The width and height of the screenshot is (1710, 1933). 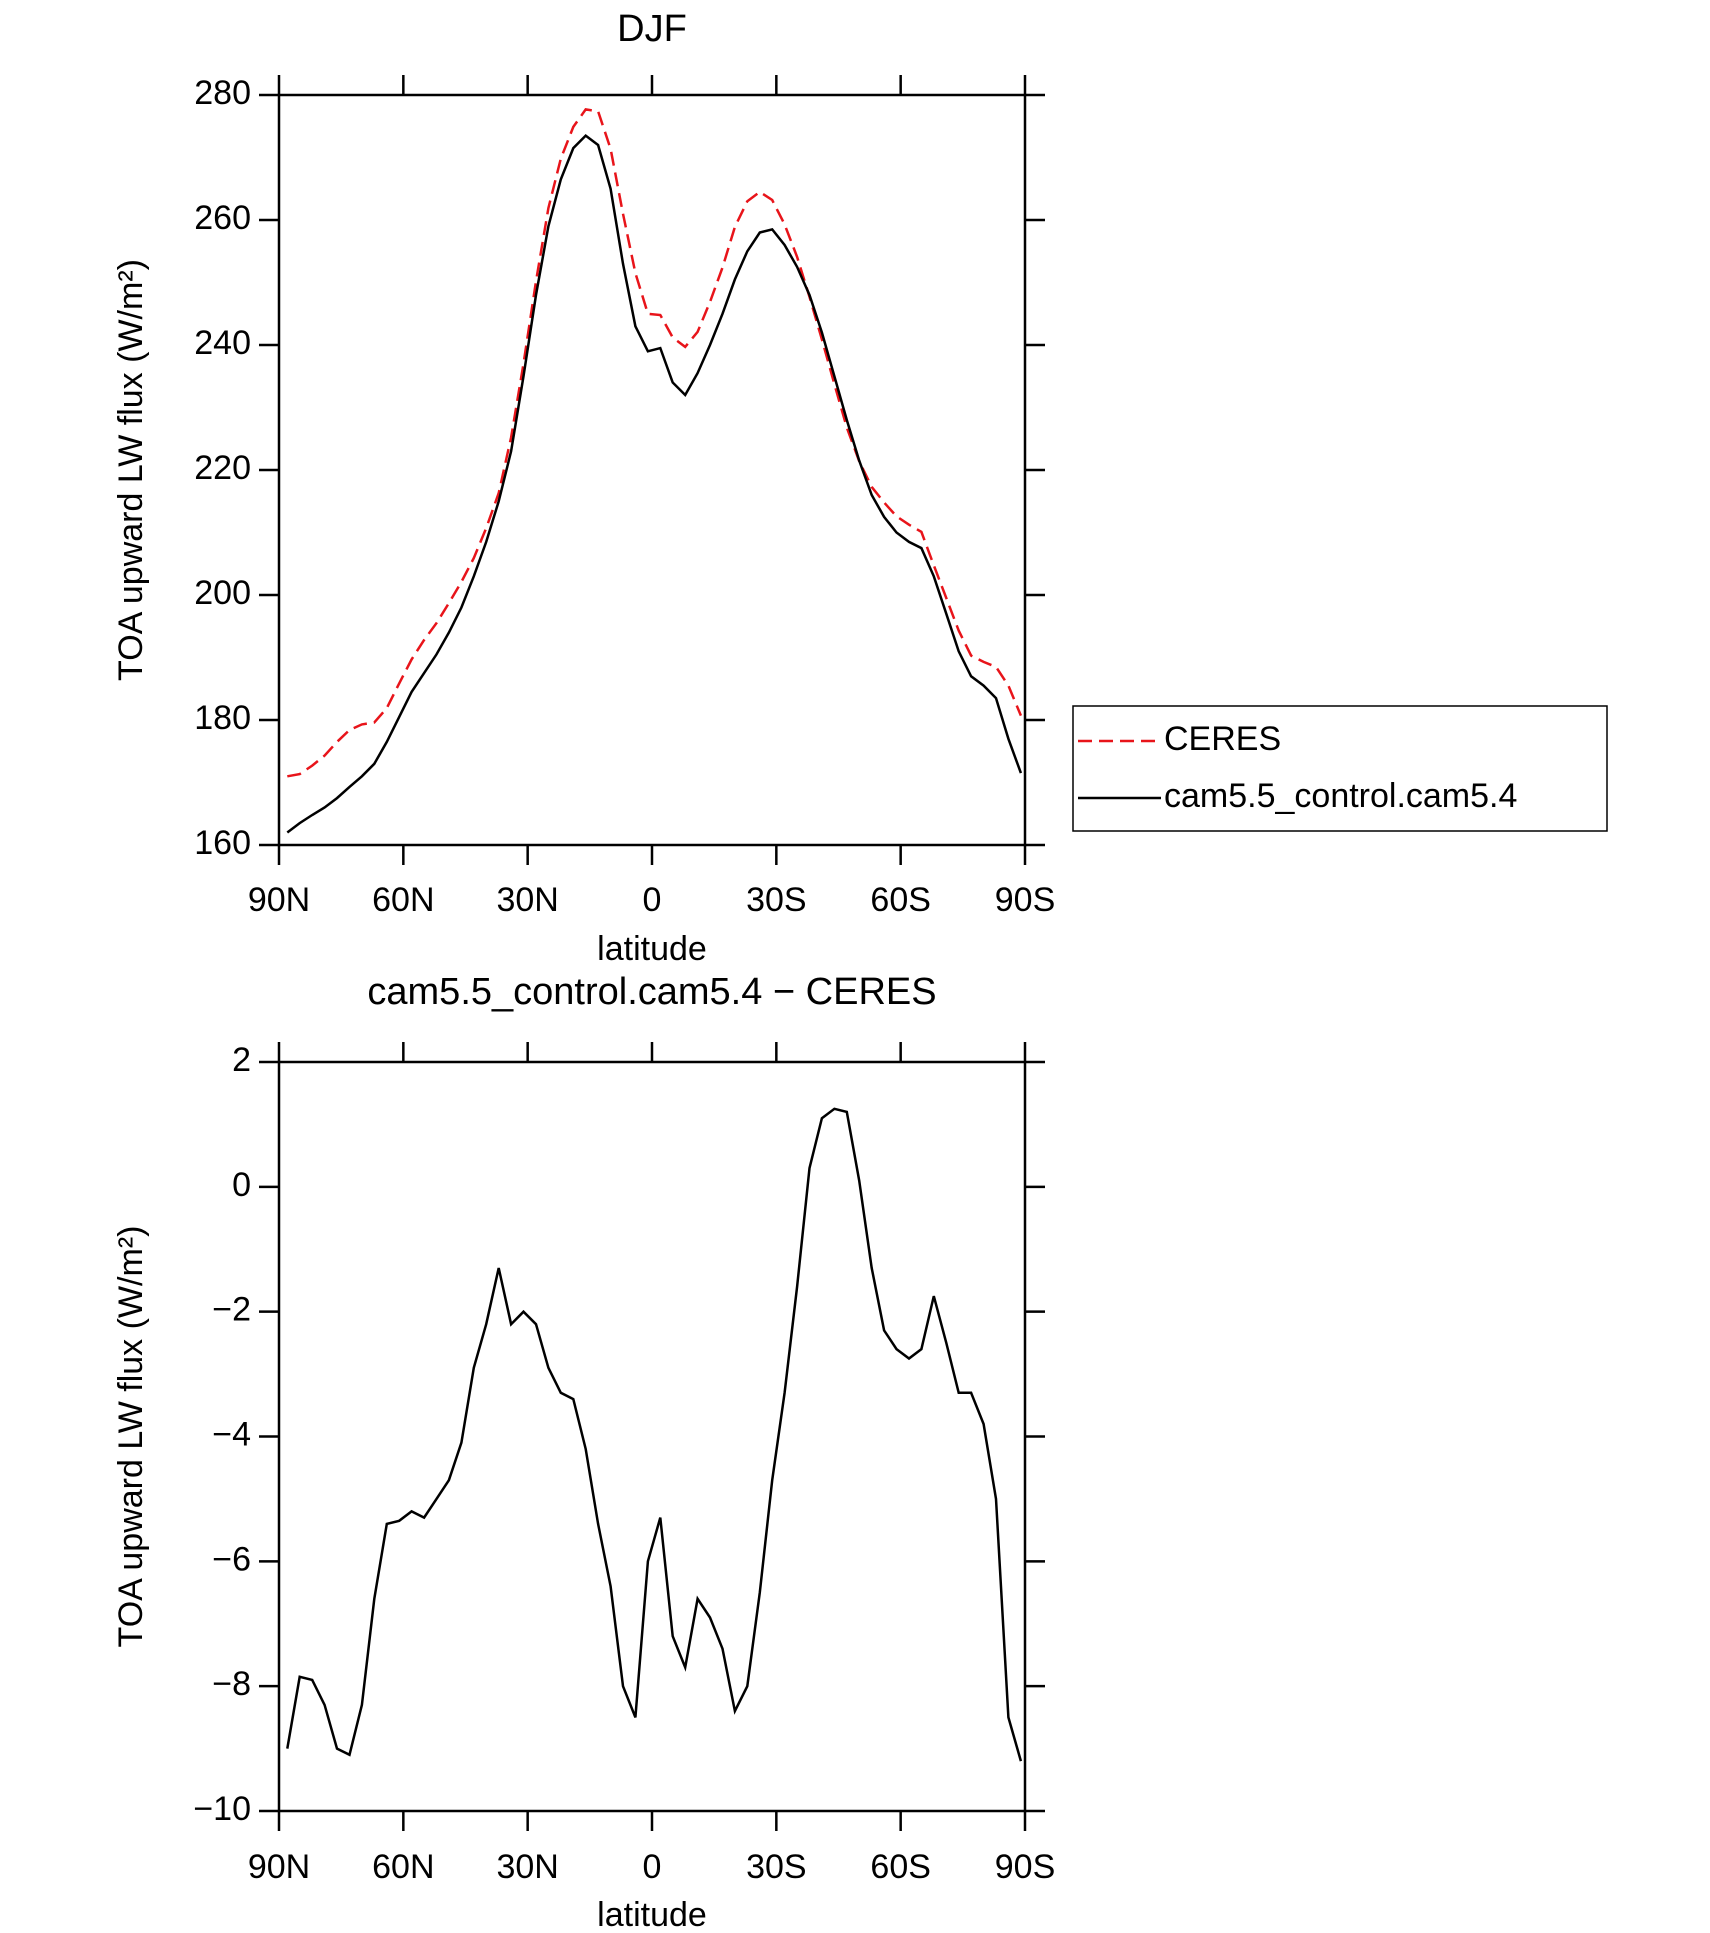 I want to click on y-tick-label: −6, so click(x=231, y=1559).